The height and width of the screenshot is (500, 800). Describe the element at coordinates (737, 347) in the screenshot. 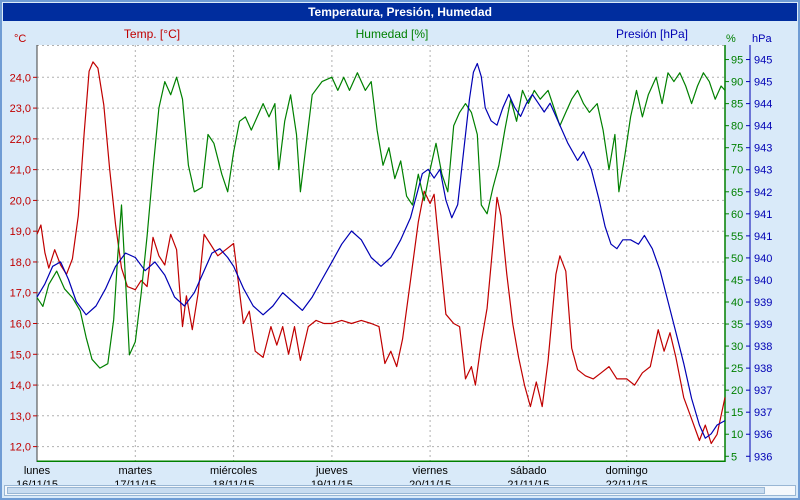

I see `svg-text: 30` at that location.